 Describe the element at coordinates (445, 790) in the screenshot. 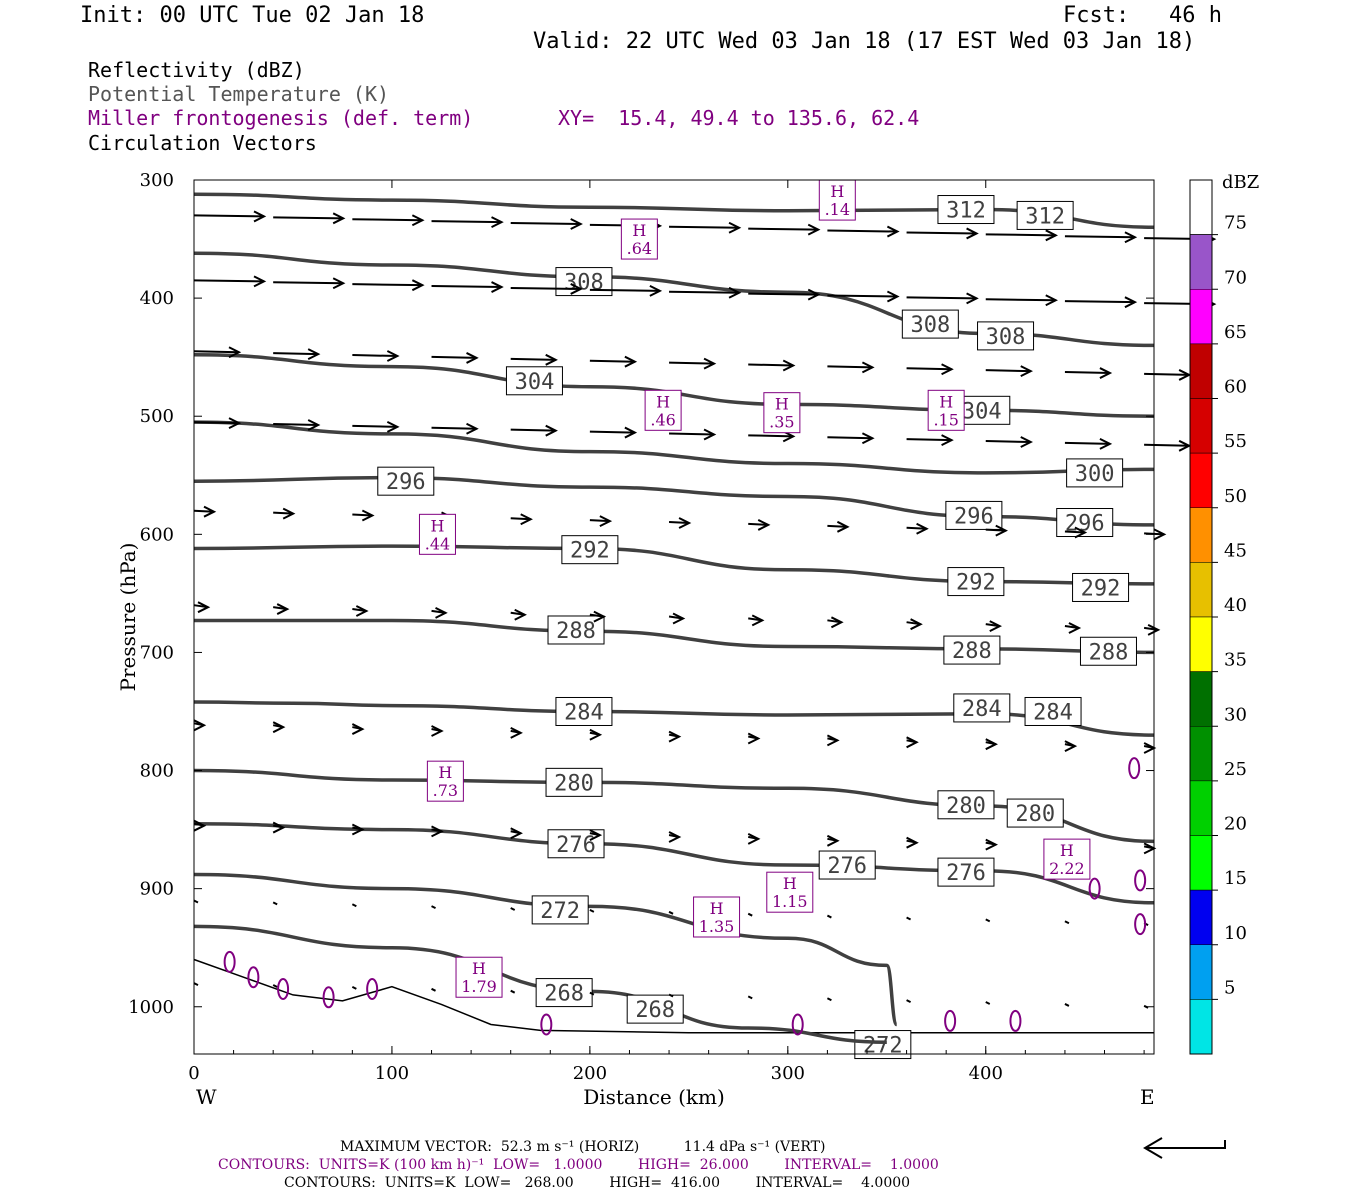

I see `frontogenesis-max-value: .73` at that location.